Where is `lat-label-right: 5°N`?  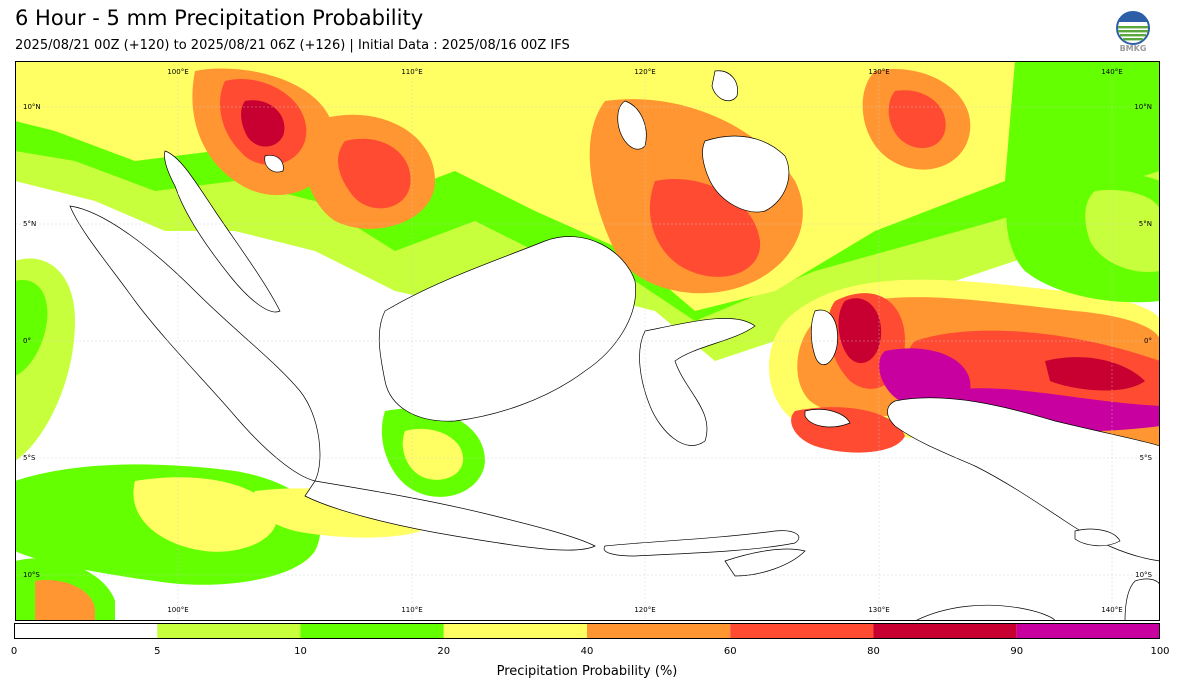
lat-label-right: 5°N is located at coordinates (1145, 224).